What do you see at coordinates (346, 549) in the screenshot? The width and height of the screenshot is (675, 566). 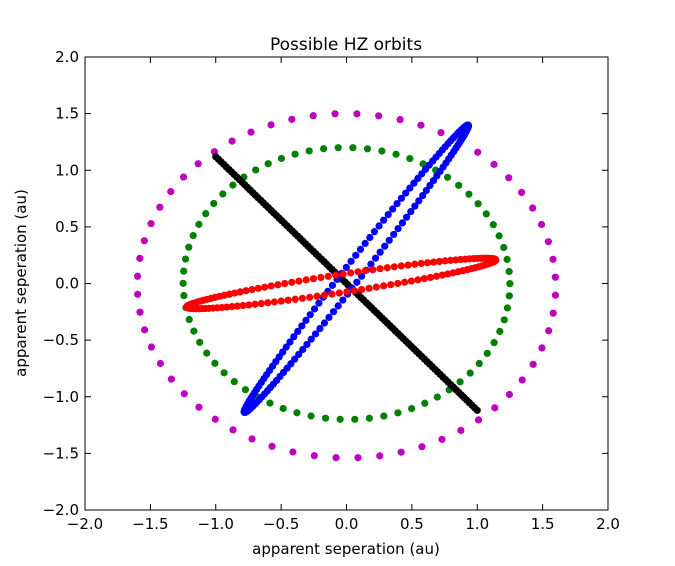 I see `x-axis-label: apparent seperation (au)` at bounding box center [346, 549].